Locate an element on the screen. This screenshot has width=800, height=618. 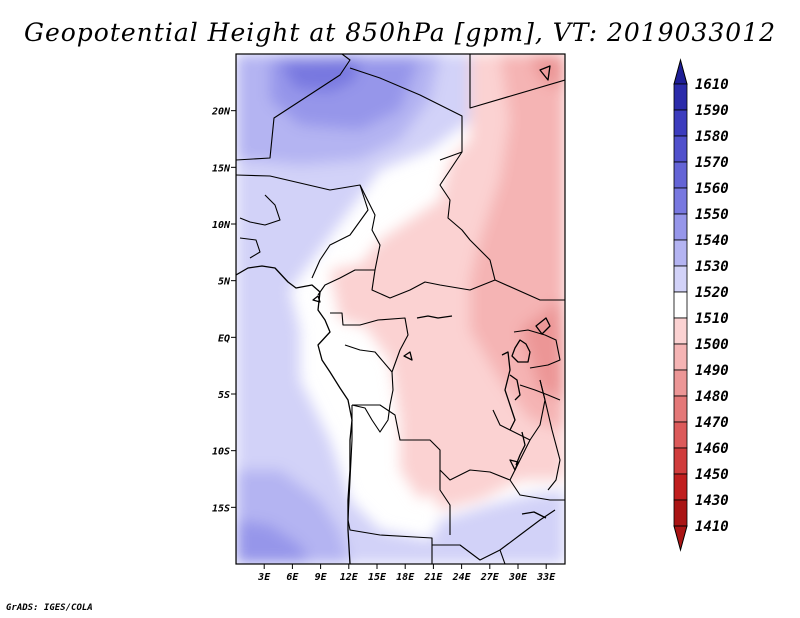
colorbar-label: 1610 is located at coordinates (712, 85).